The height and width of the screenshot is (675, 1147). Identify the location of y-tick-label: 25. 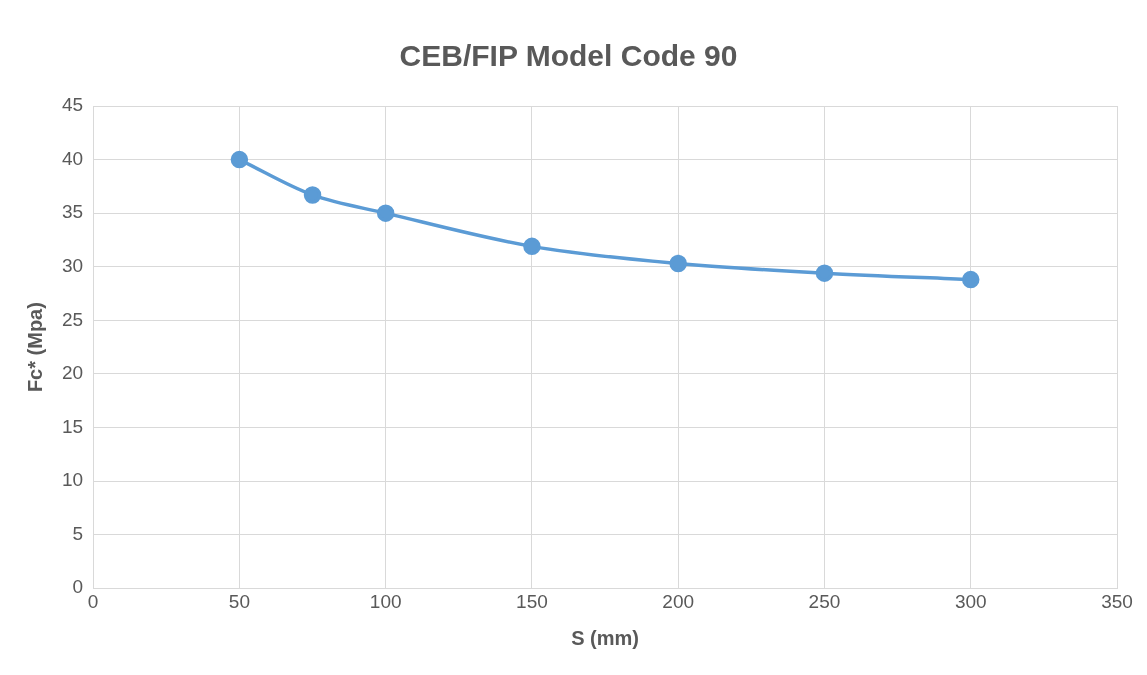
(72, 319).